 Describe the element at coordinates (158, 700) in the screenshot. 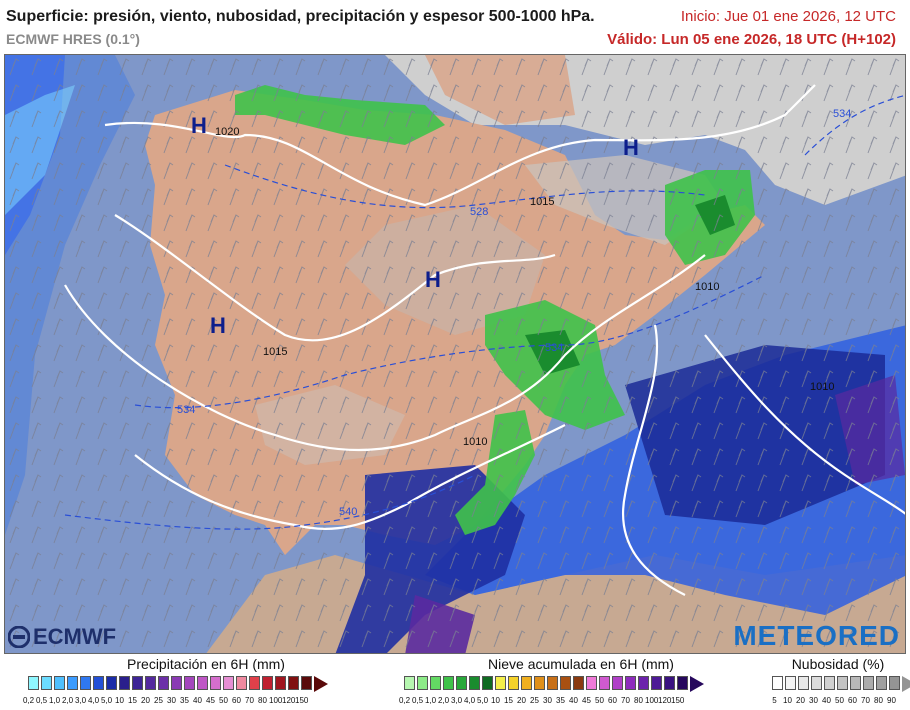

I see `precip-tick-label: 25` at that location.